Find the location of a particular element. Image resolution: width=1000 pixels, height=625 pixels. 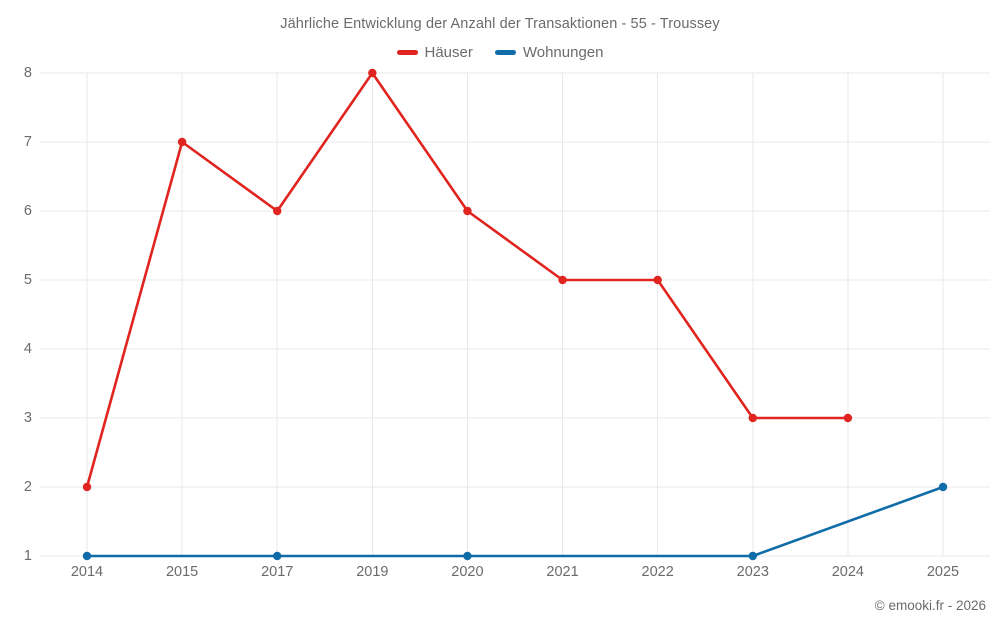

y-axis-tick-label: 3 is located at coordinates (27, 418).